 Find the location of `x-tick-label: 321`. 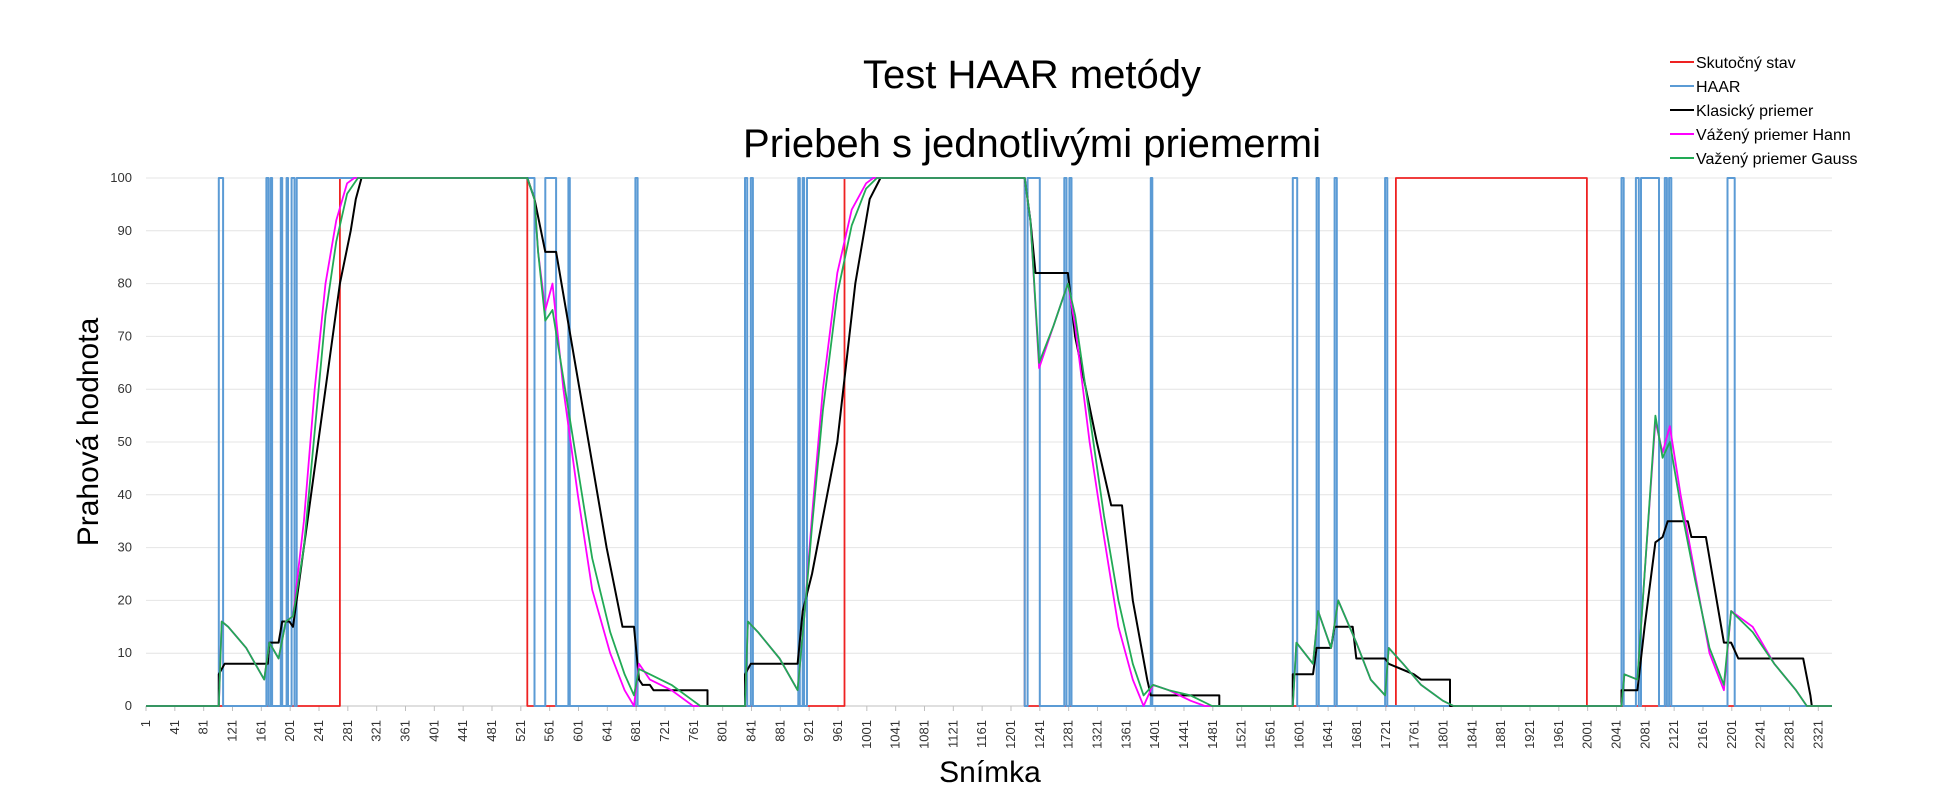

x-tick-label: 321 is located at coordinates (376, 731).